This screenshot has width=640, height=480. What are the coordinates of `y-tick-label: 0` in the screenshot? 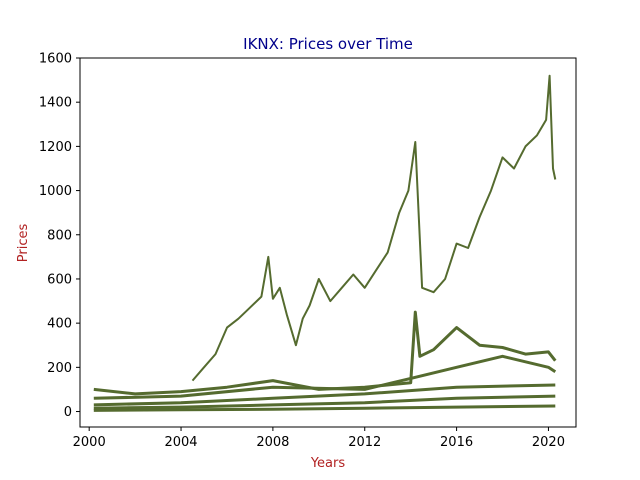 It's located at (68, 412).